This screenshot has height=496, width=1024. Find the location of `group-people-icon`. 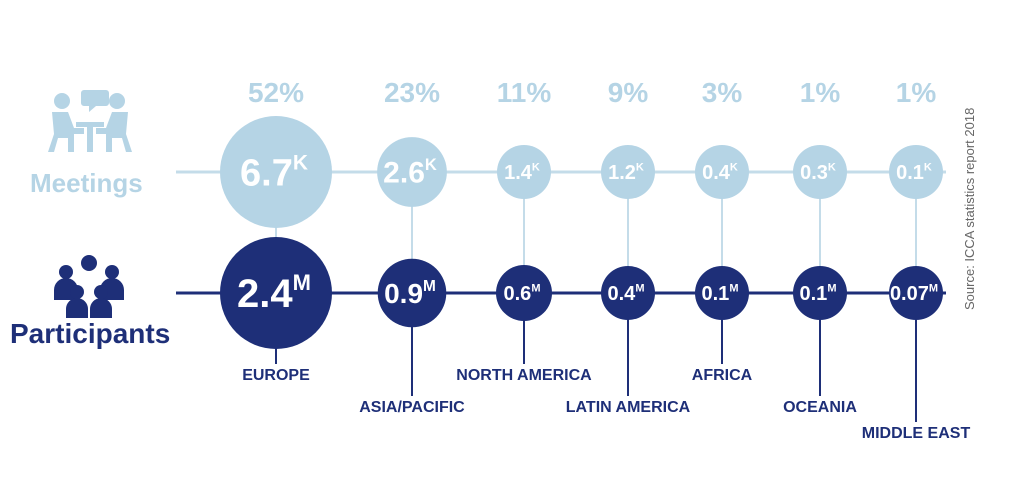

group-people-icon is located at coordinates (89, 286).